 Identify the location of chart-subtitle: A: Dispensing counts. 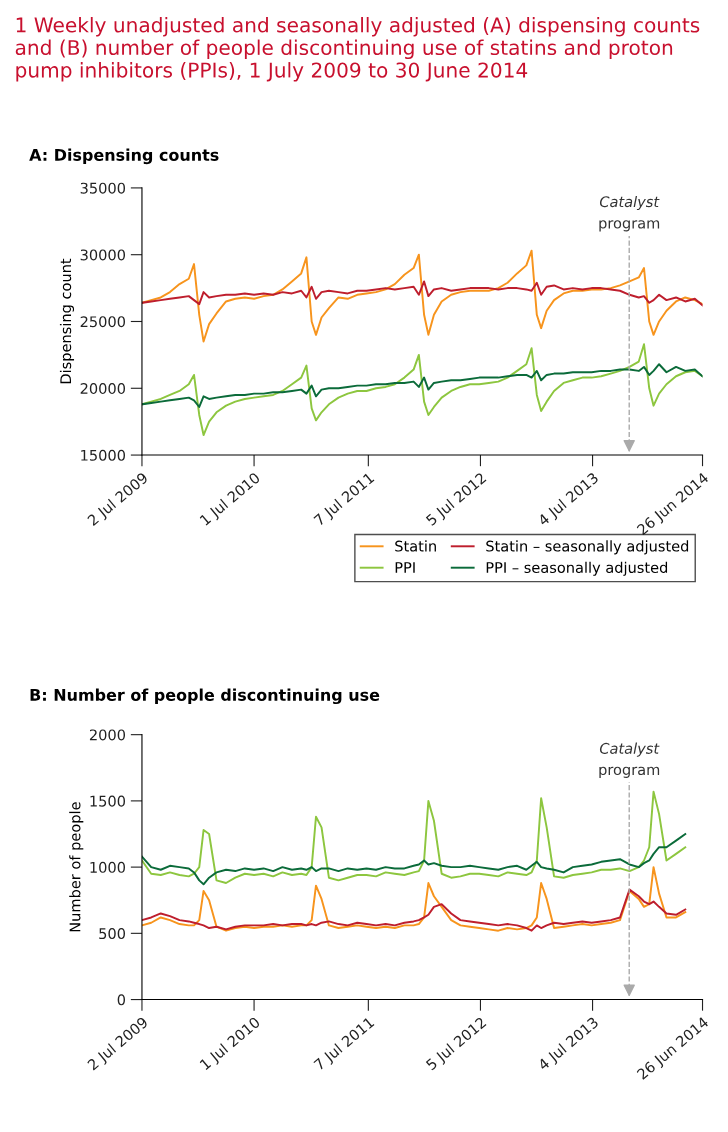
(124, 156).